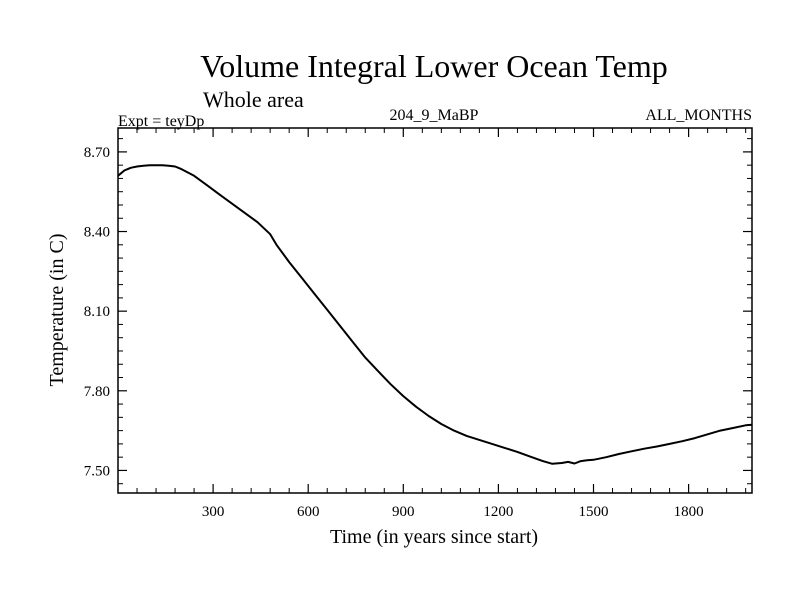 Image resolution: width=800 pixels, height=600 pixels. I want to click on y-axis-label: Temperature (in C), so click(57, 310).